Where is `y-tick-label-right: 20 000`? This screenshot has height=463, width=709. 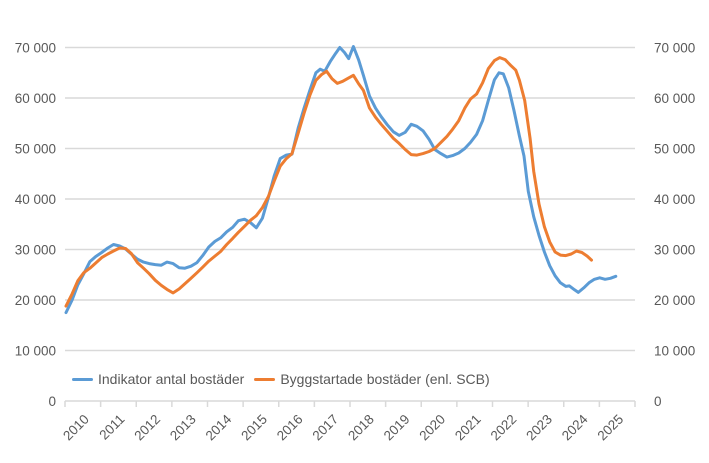 y-tick-label-right: 20 000 is located at coordinates (674, 300).